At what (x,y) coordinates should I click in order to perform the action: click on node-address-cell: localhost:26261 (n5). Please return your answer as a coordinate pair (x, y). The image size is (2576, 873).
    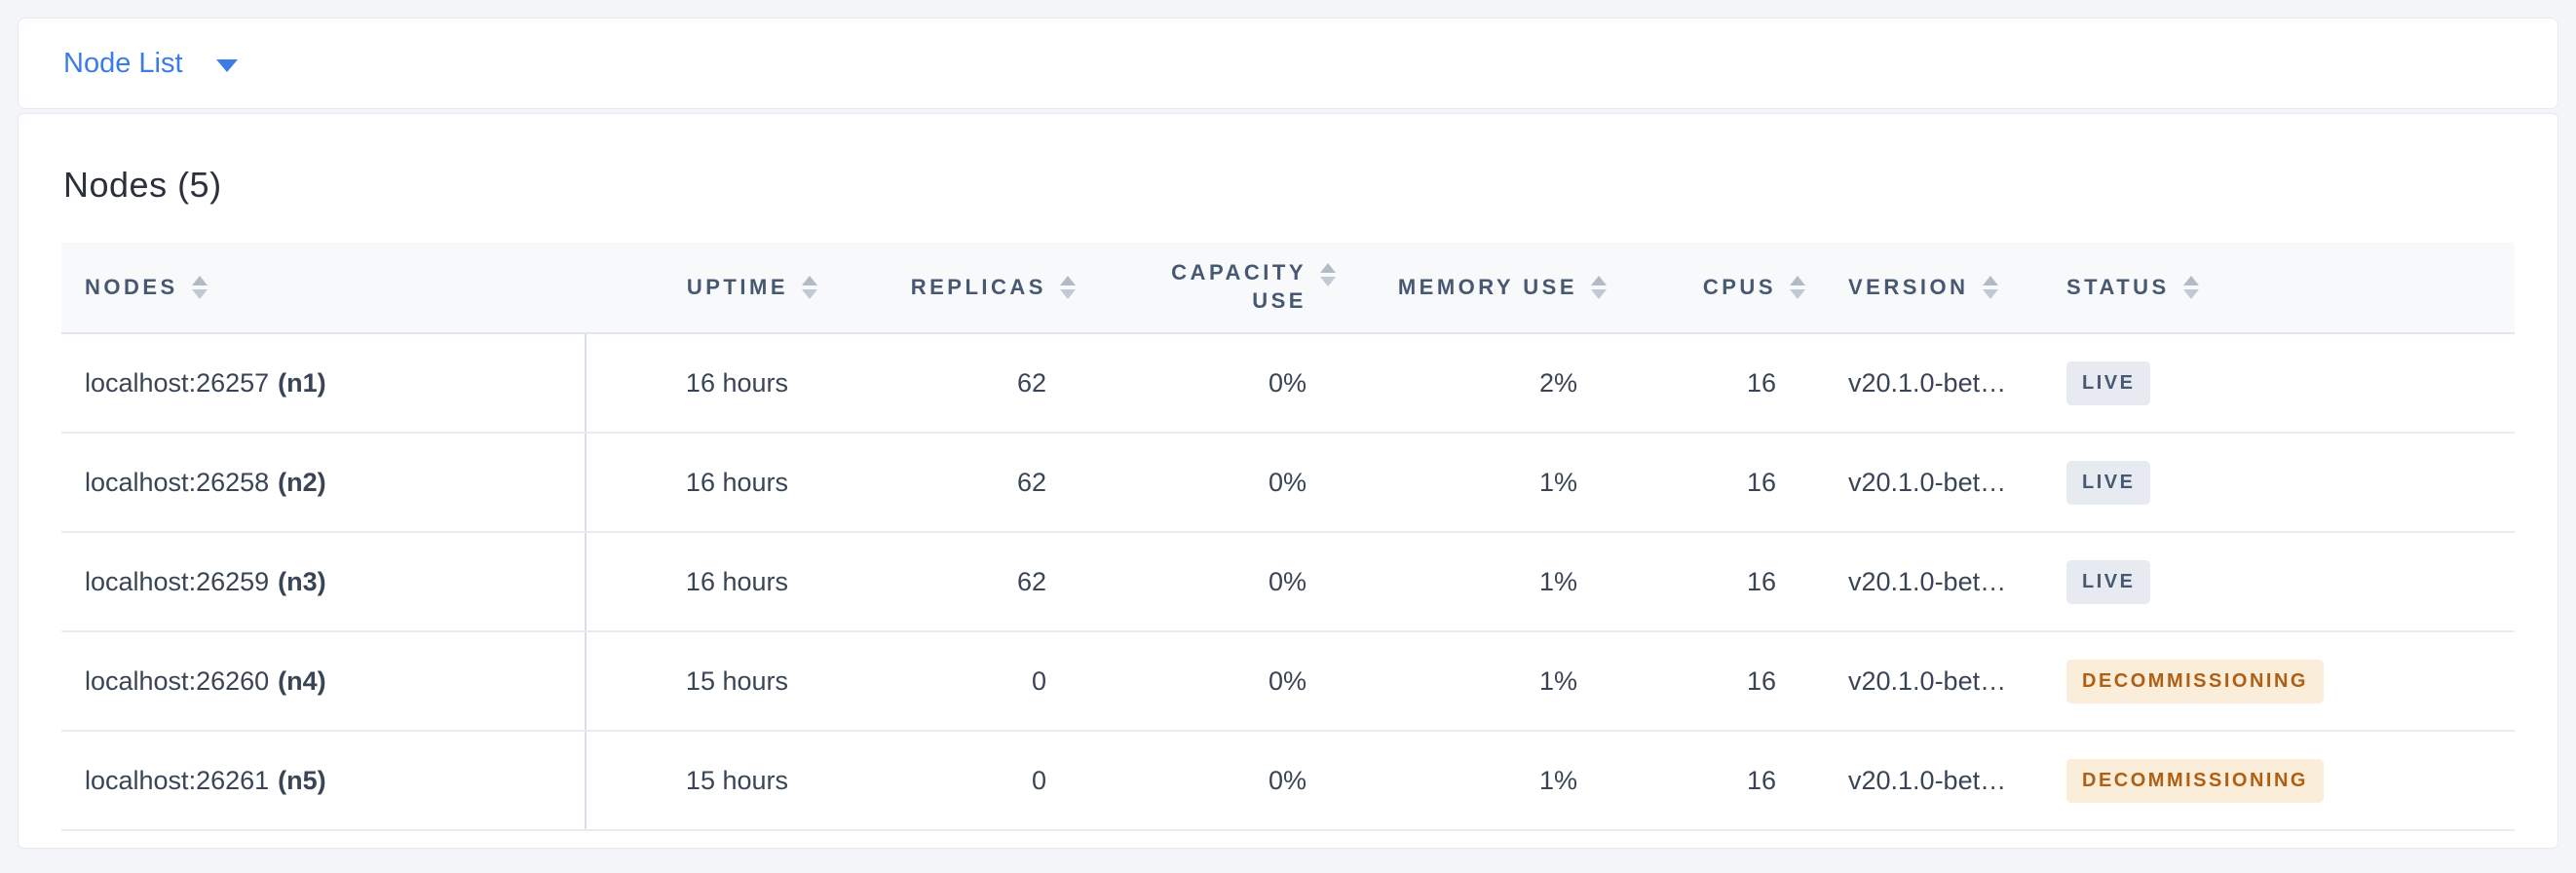
    Looking at the image, I should click on (324, 781).